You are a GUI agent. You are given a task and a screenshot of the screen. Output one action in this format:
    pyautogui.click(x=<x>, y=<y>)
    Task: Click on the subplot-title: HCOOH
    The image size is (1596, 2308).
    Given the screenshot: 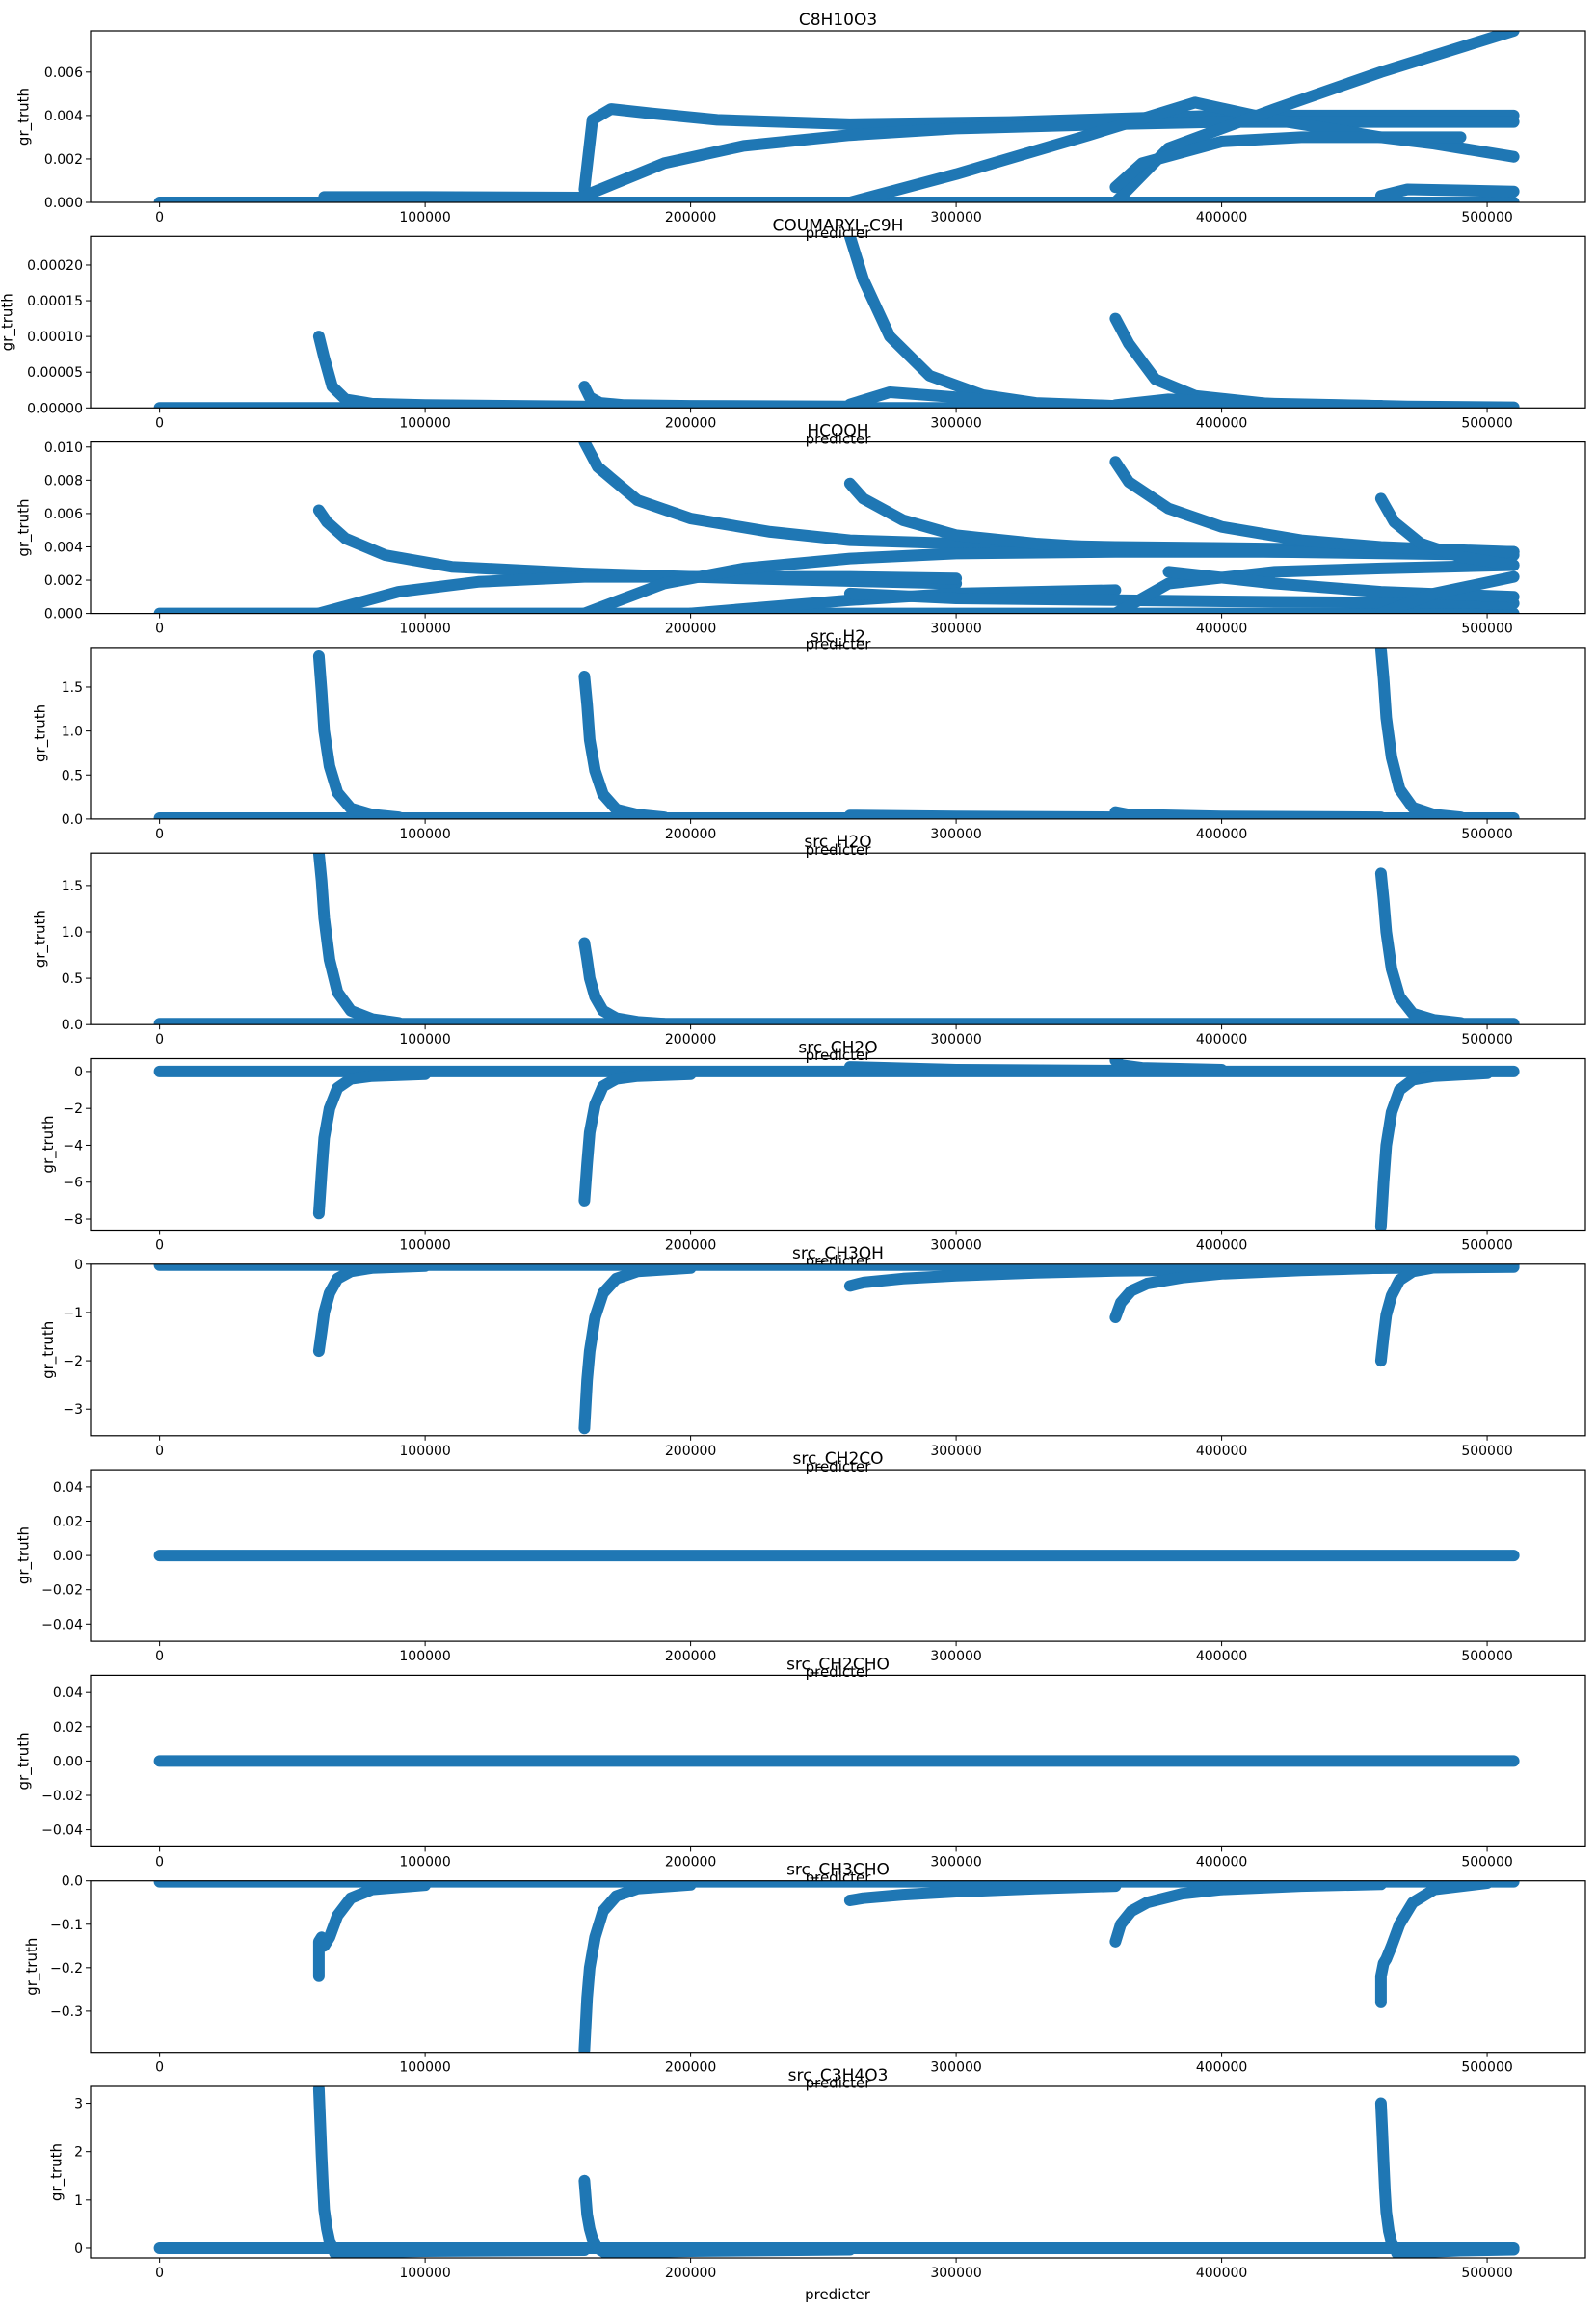 What is the action you would take?
    pyautogui.click(x=837, y=431)
    